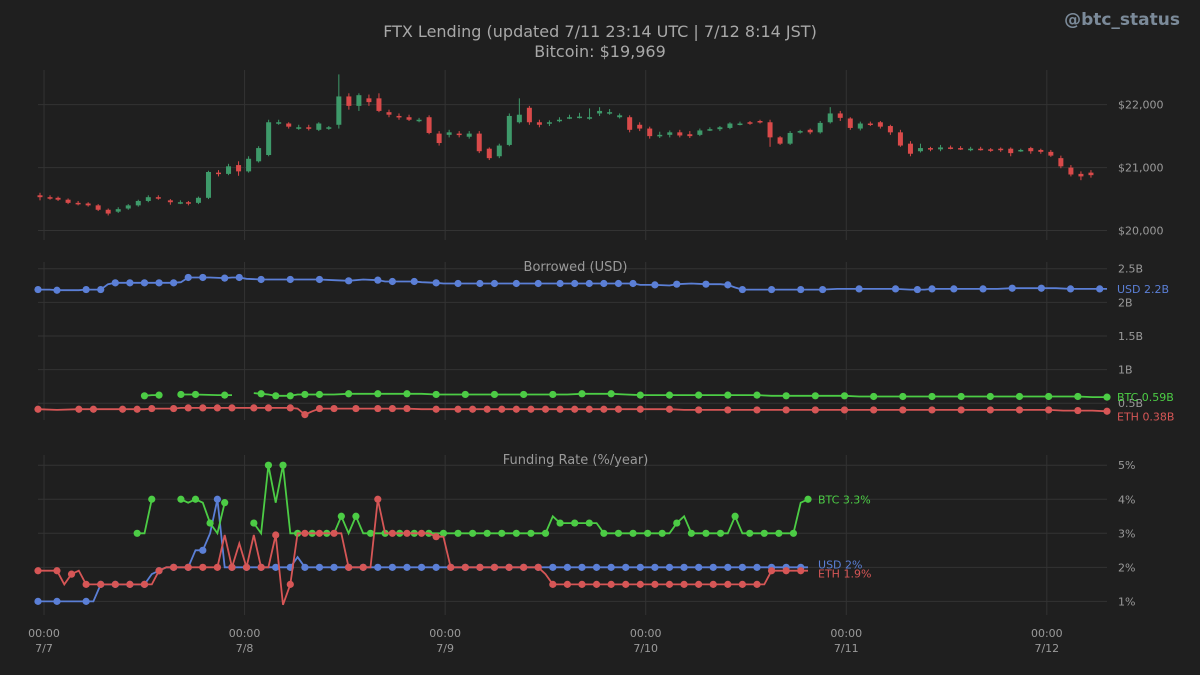 This screenshot has width=1200, height=675. I want to click on series-label: ETH 0.38B, so click(1145, 416).